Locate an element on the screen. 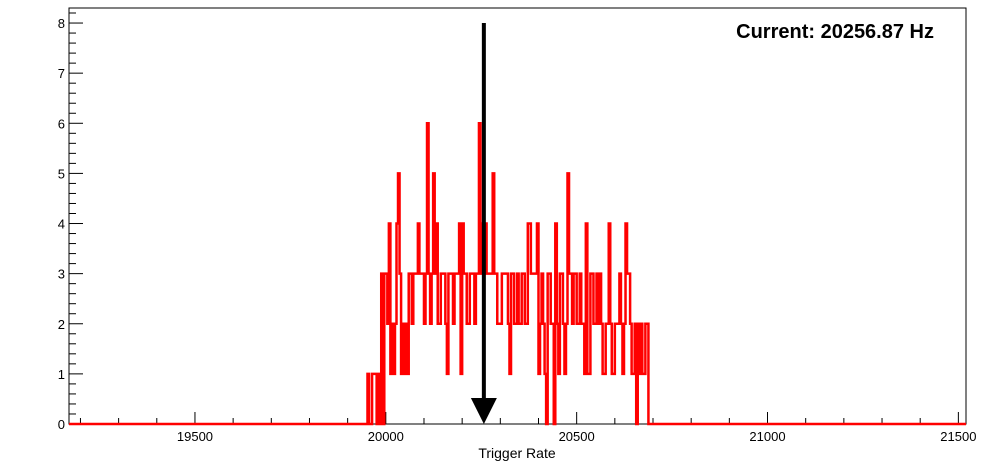  y-tick-label: 6 is located at coordinates (61, 123).